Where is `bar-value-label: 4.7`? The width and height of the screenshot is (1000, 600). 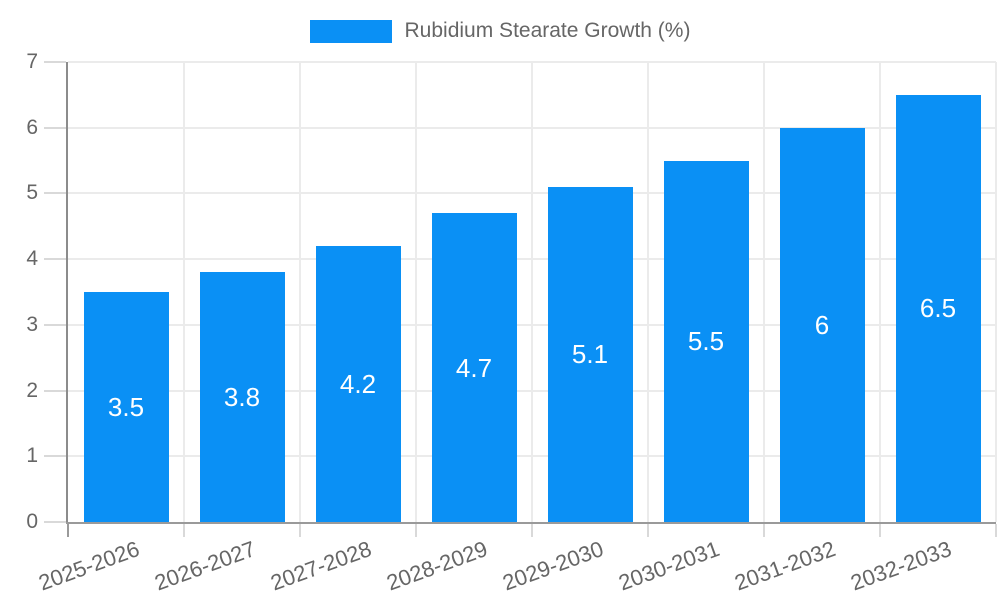 bar-value-label: 4.7 is located at coordinates (474, 367).